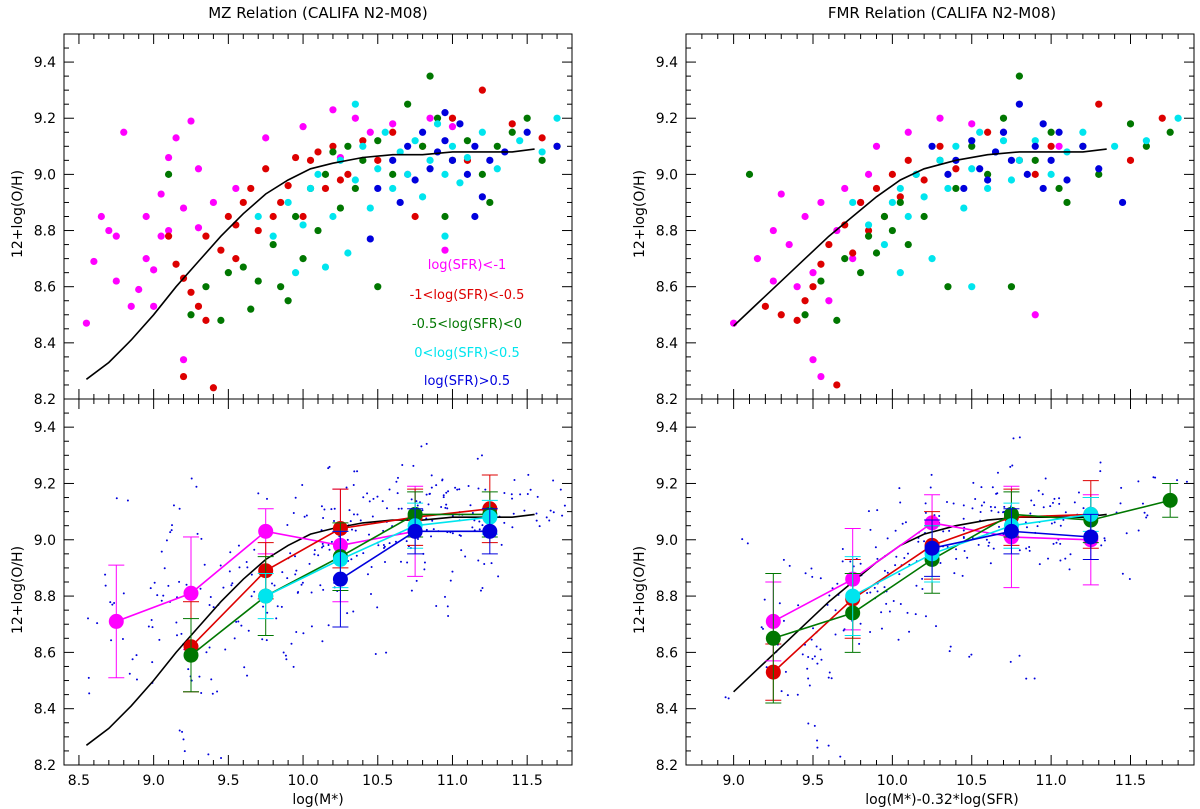 The height and width of the screenshot is (809, 1200). Describe the element at coordinates (892, 781) in the screenshot. I see `x-tick-label: 10.0` at that location.